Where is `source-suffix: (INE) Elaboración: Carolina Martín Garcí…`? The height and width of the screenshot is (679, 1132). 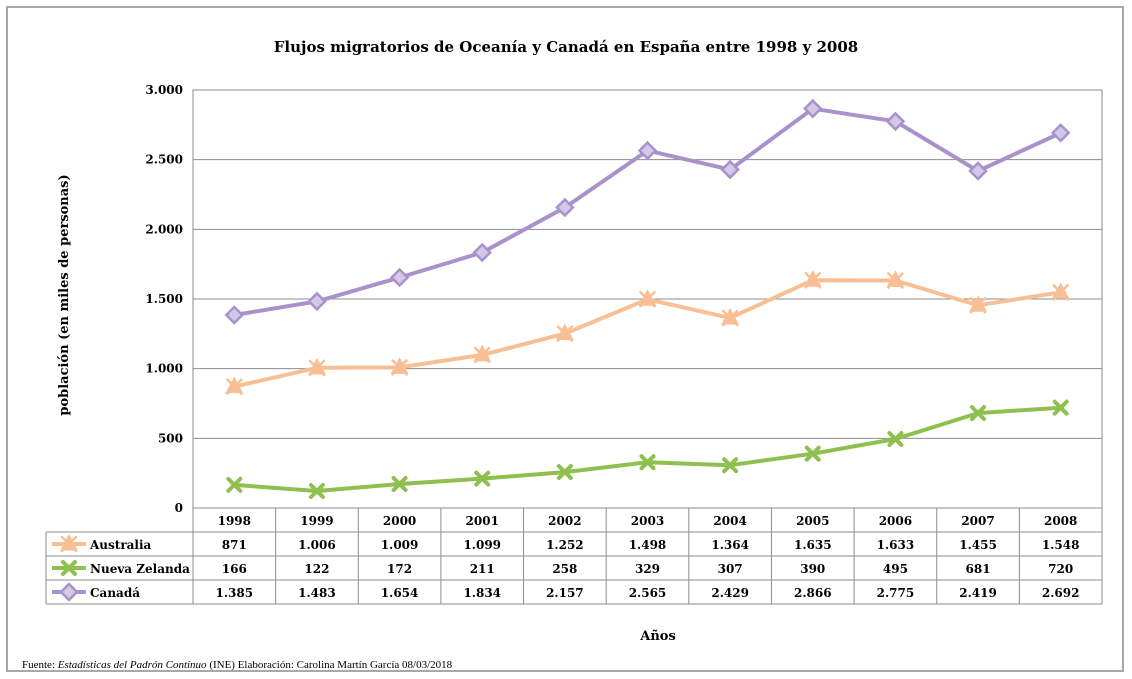
source-suffix: (INE) Elaboración: Carolina Martín Garcí… is located at coordinates (330, 665).